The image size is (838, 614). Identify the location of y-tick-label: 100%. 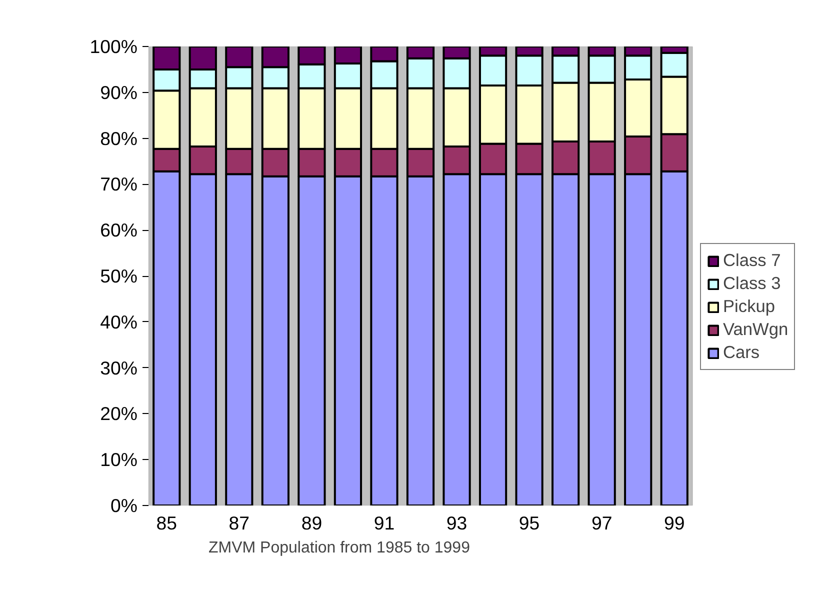
(114, 46).